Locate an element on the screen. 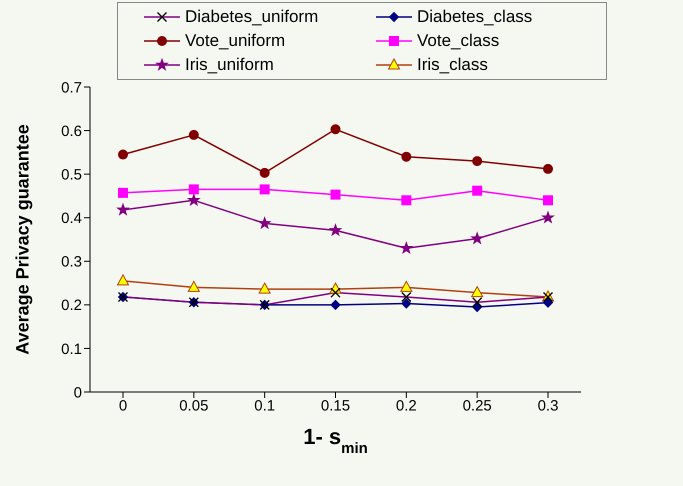 The width and height of the screenshot is (683, 486). y-tick-label: 0.3 is located at coordinates (71, 262).